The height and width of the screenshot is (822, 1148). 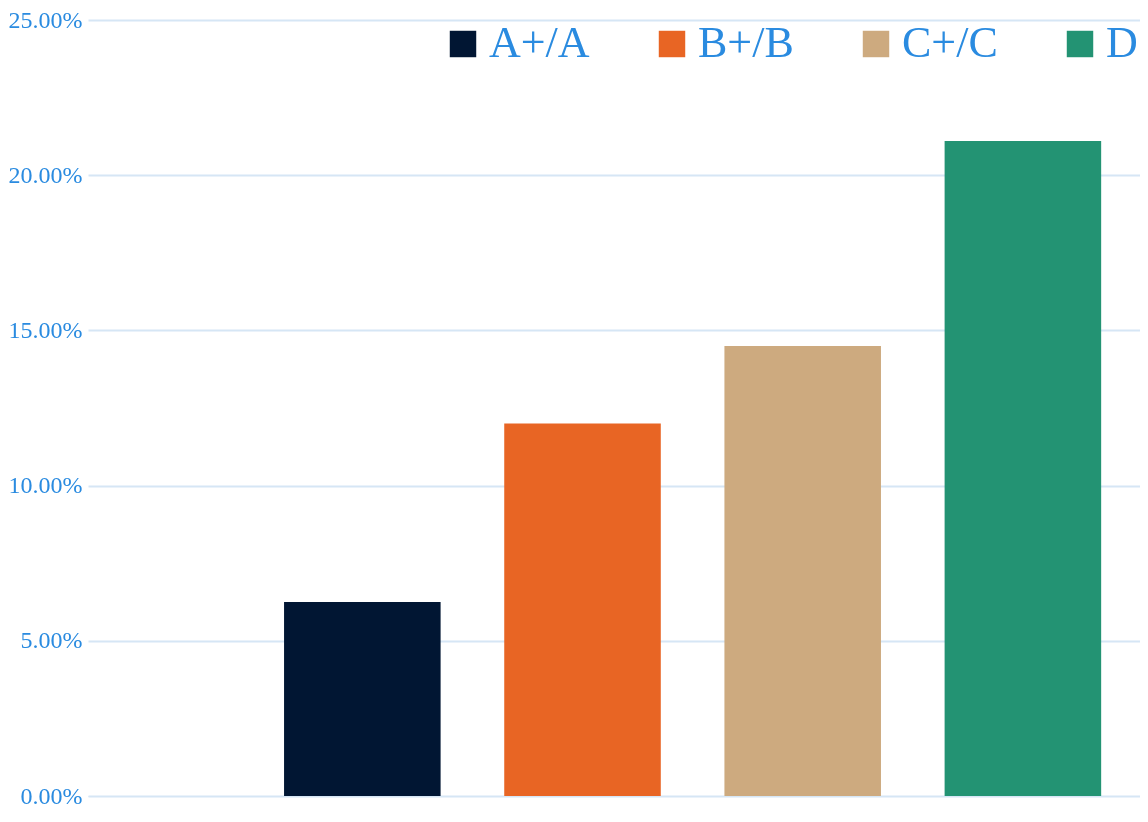 What do you see at coordinates (950, 42) in the screenshot?
I see `legend-label: C+/C` at bounding box center [950, 42].